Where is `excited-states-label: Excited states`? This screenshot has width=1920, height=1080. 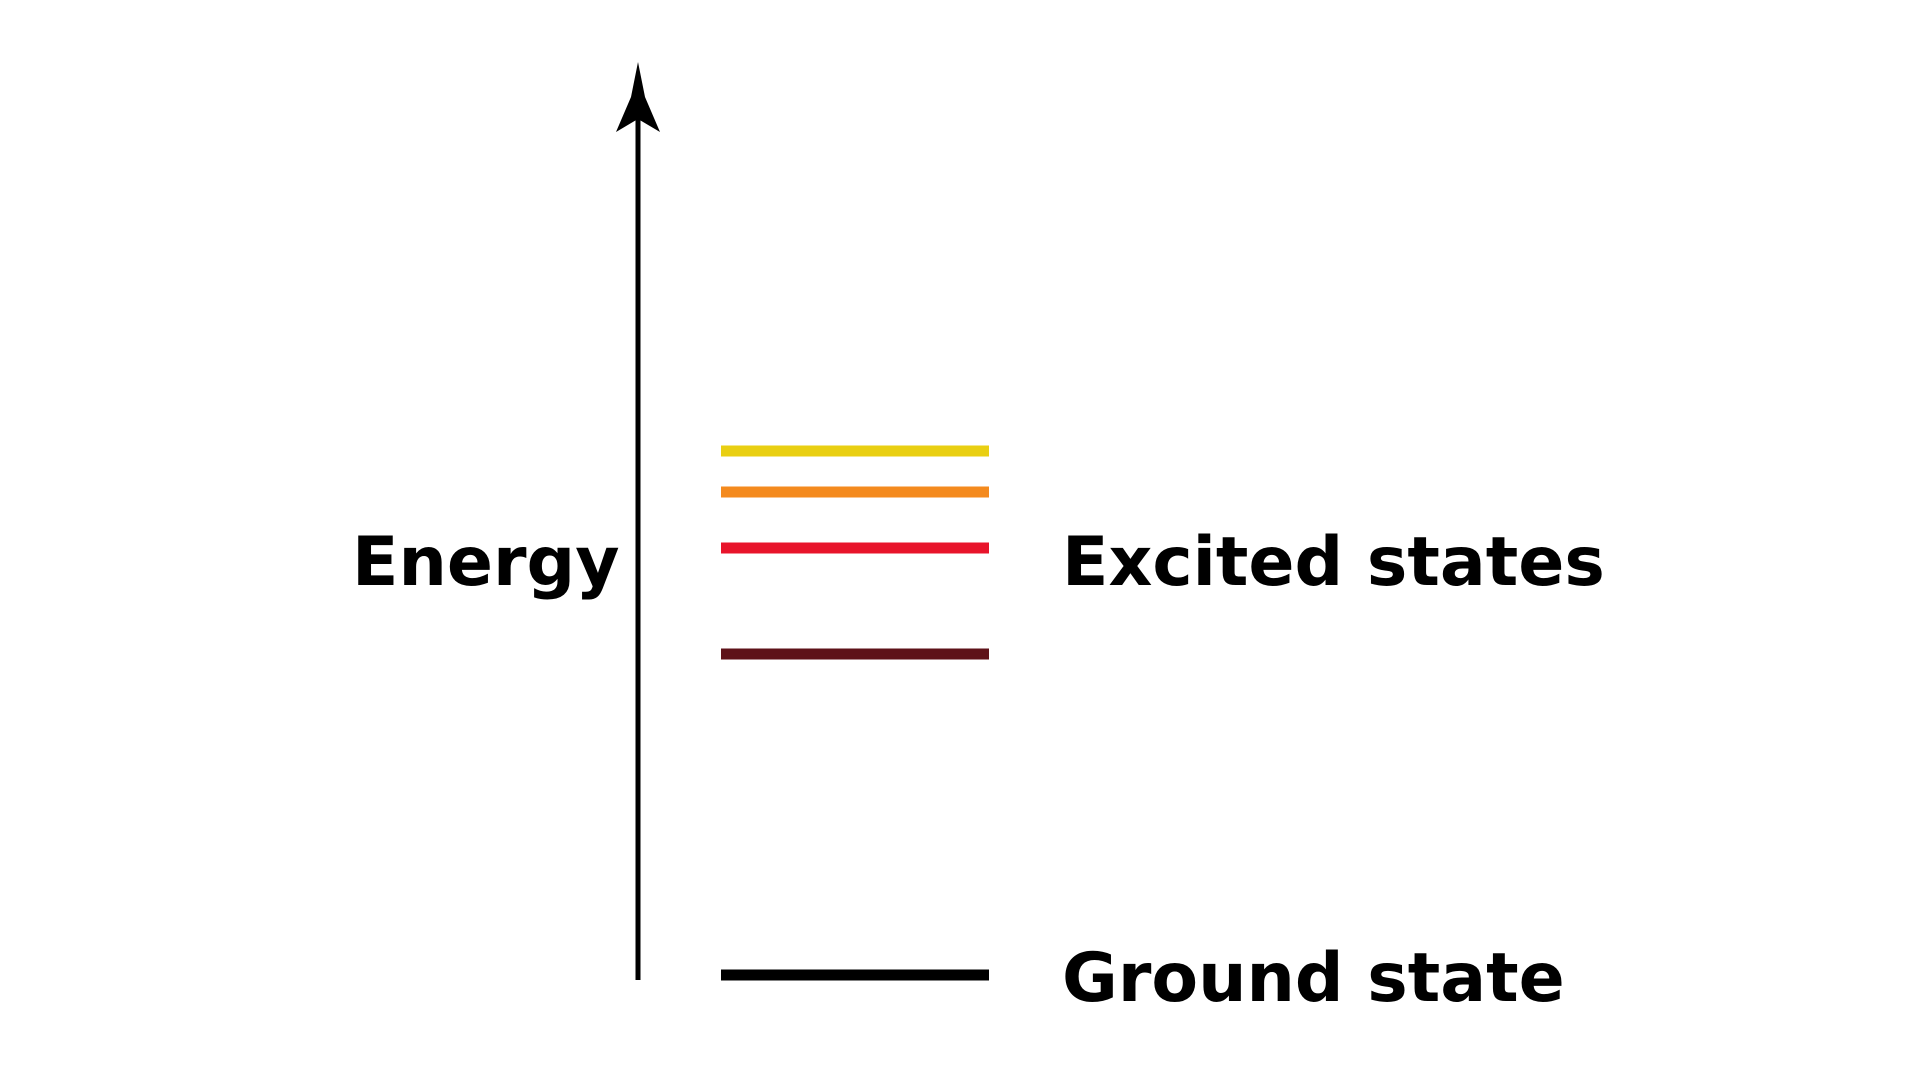
excited-states-label: Excited states is located at coordinates (1333, 562).